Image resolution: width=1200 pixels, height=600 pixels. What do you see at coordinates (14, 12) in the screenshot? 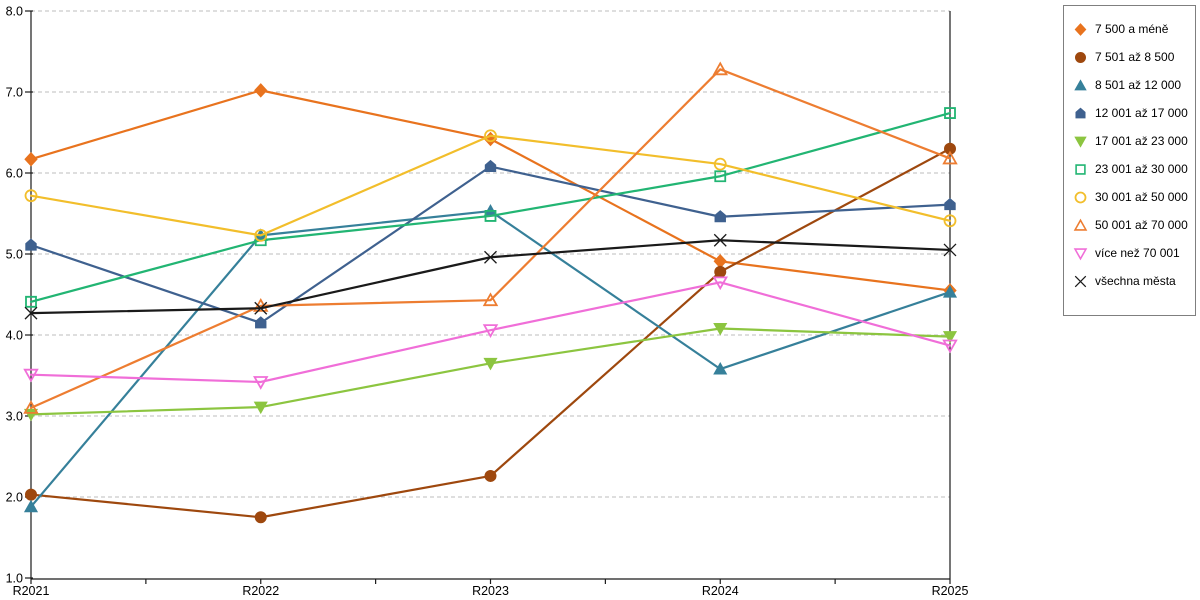
I see `y-tick-label: 8.0` at bounding box center [14, 12].